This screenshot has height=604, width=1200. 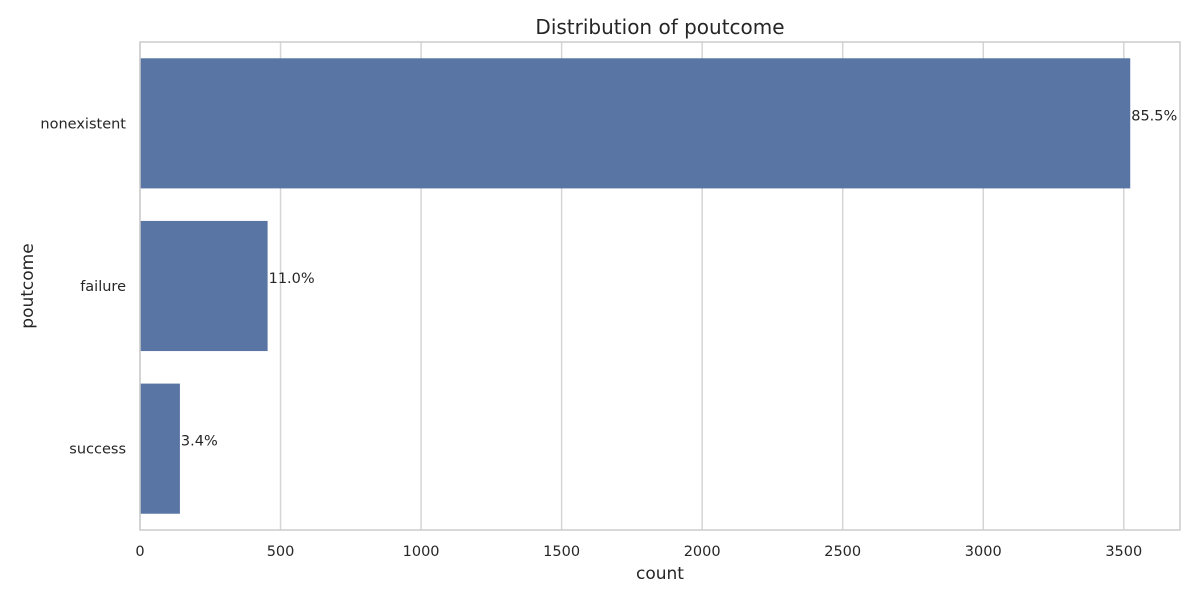 I want to click on y-tick-label-success: success, so click(x=97, y=450).